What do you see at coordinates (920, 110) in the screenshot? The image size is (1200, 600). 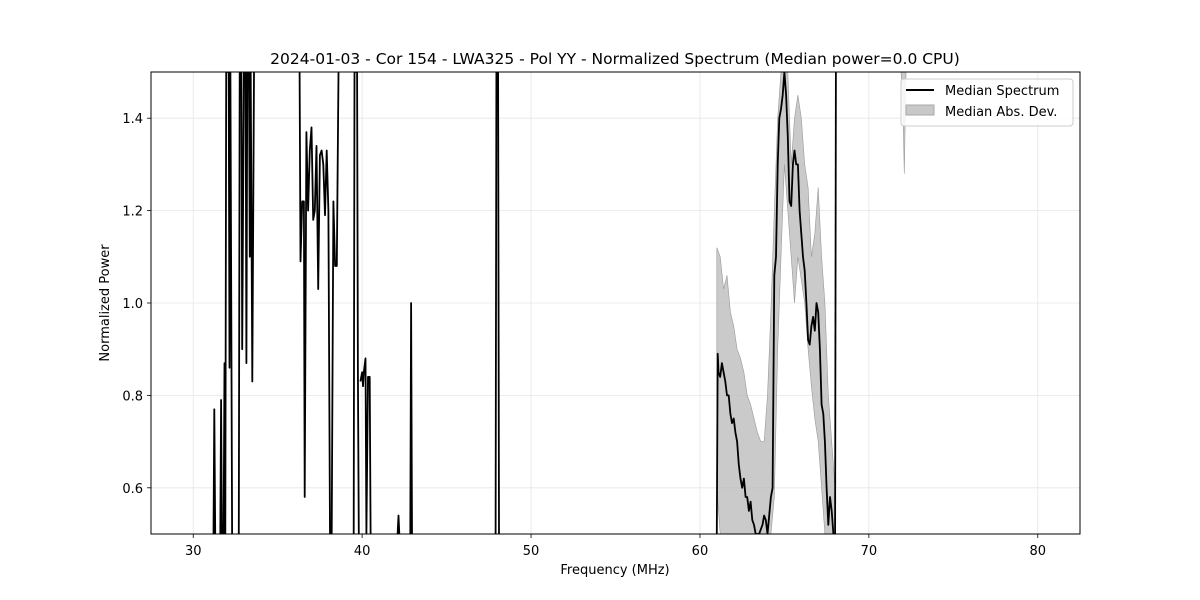 I see `legend-band-swatch` at bounding box center [920, 110].